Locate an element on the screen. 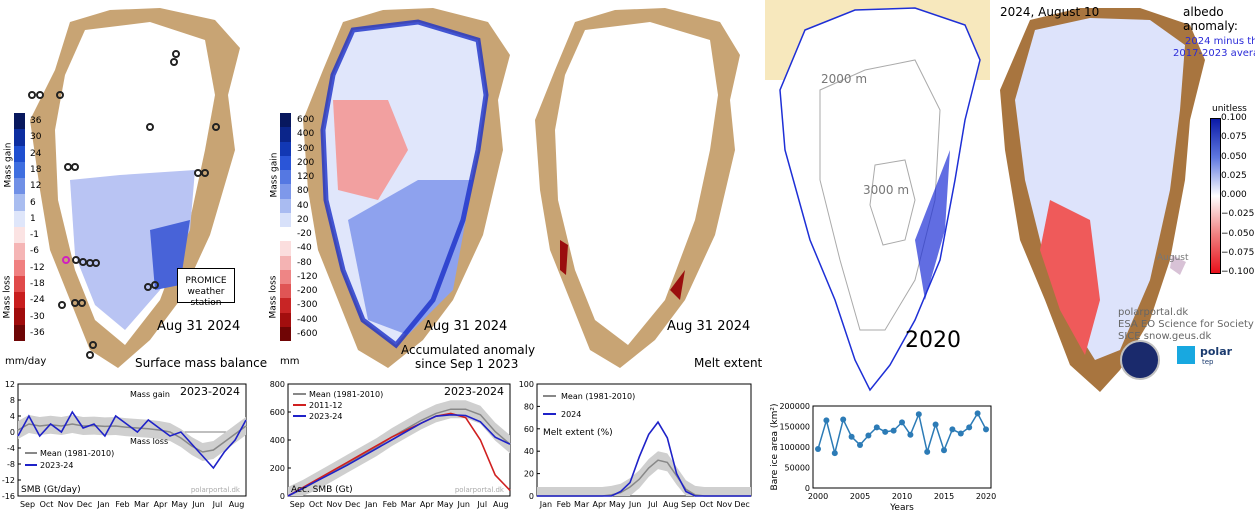 The height and width of the screenshot is (514, 1255). smb-scale-label: -24 is located at coordinates (37, 300).